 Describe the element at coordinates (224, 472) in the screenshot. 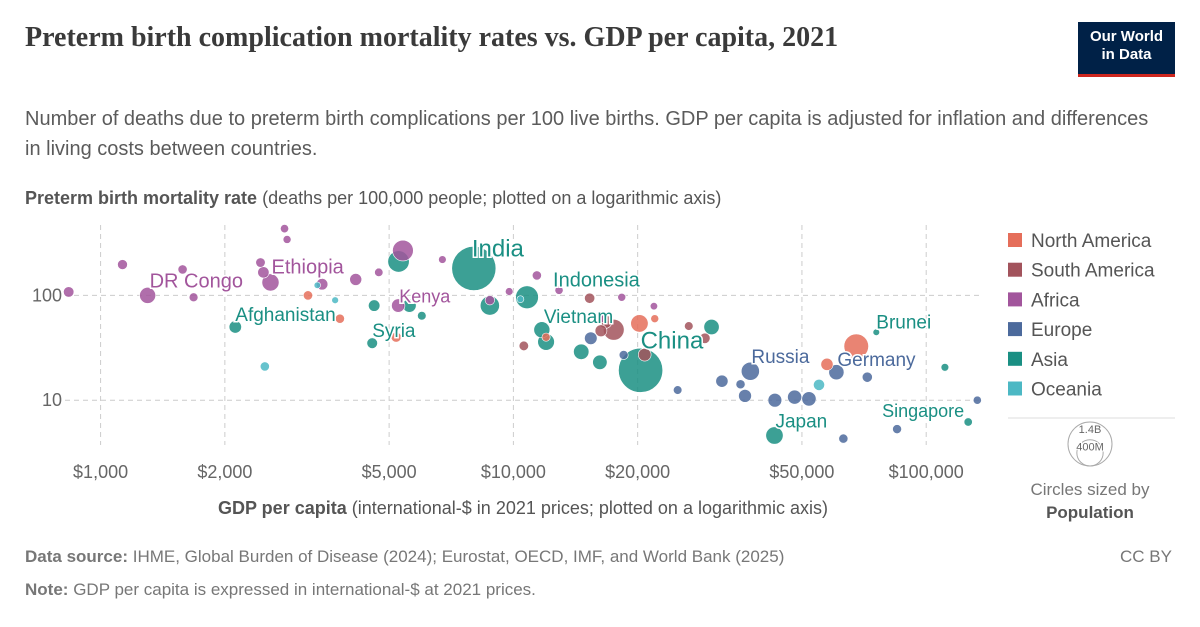

I see `x-tick-label: $2,000` at that location.